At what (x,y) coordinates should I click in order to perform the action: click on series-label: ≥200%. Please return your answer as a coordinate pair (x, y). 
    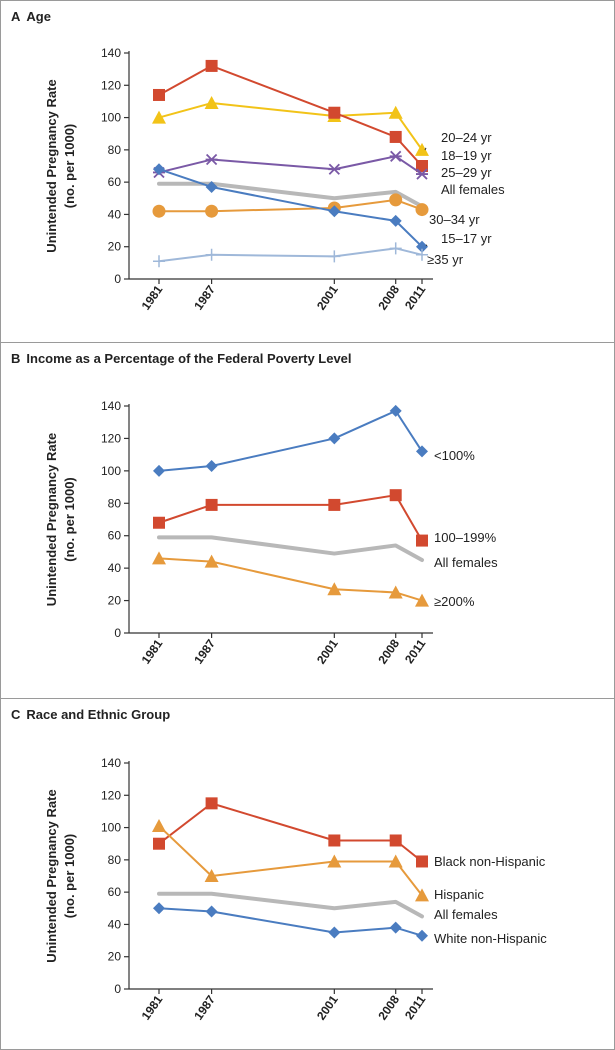
    Looking at the image, I should click on (454, 601).